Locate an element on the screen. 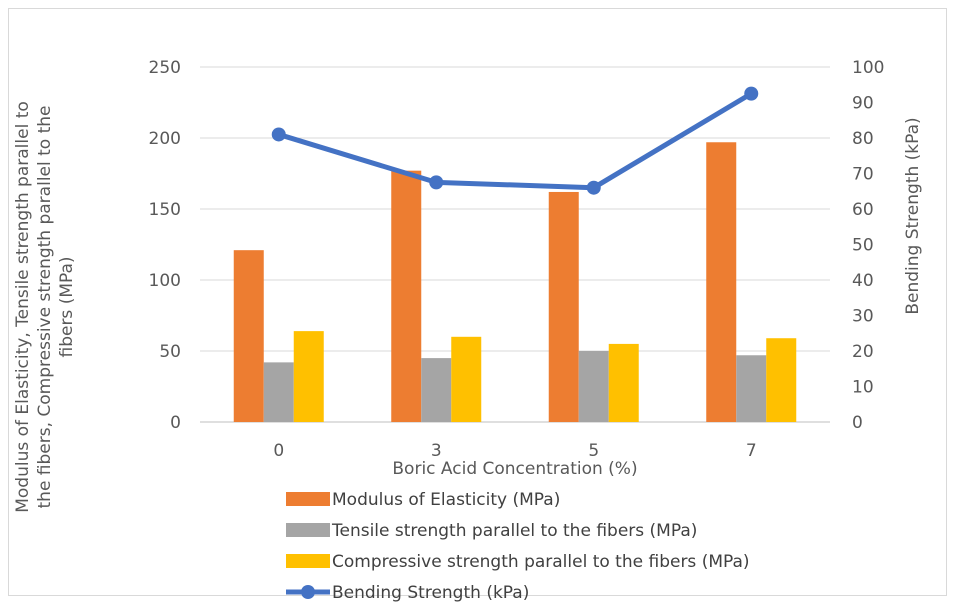 This screenshot has height=606, width=957. left-tick-label: 100 is located at coordinates (165, 281).